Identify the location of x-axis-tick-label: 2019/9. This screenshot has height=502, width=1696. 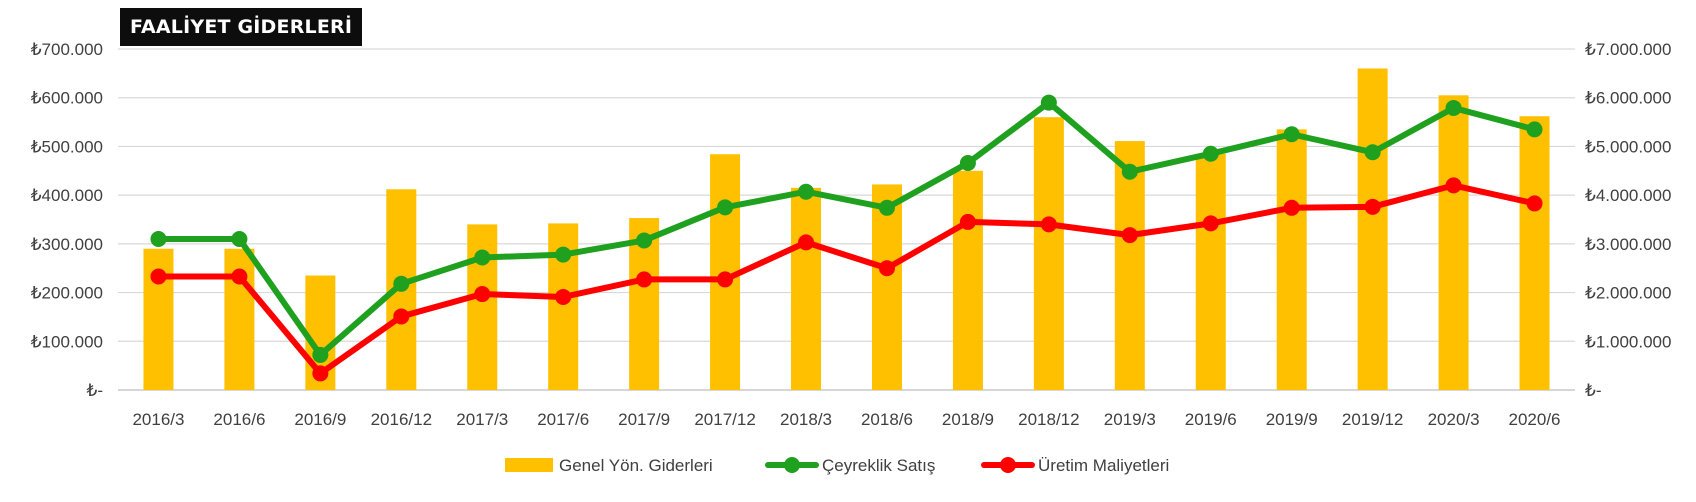
(1292, 419).